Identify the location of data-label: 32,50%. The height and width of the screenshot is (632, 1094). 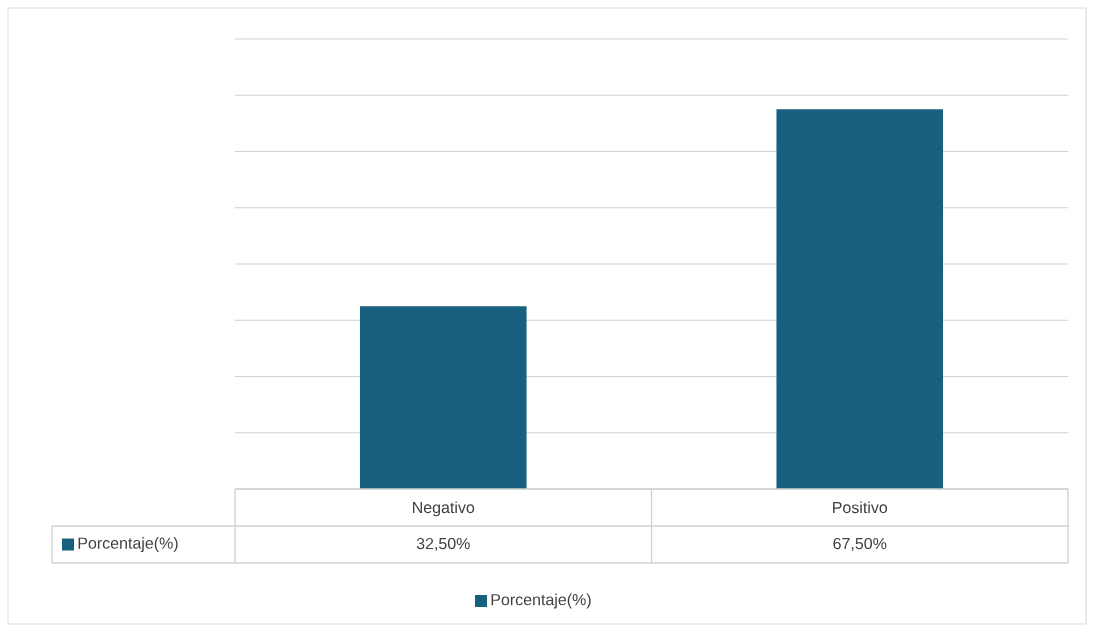
(443, 544).